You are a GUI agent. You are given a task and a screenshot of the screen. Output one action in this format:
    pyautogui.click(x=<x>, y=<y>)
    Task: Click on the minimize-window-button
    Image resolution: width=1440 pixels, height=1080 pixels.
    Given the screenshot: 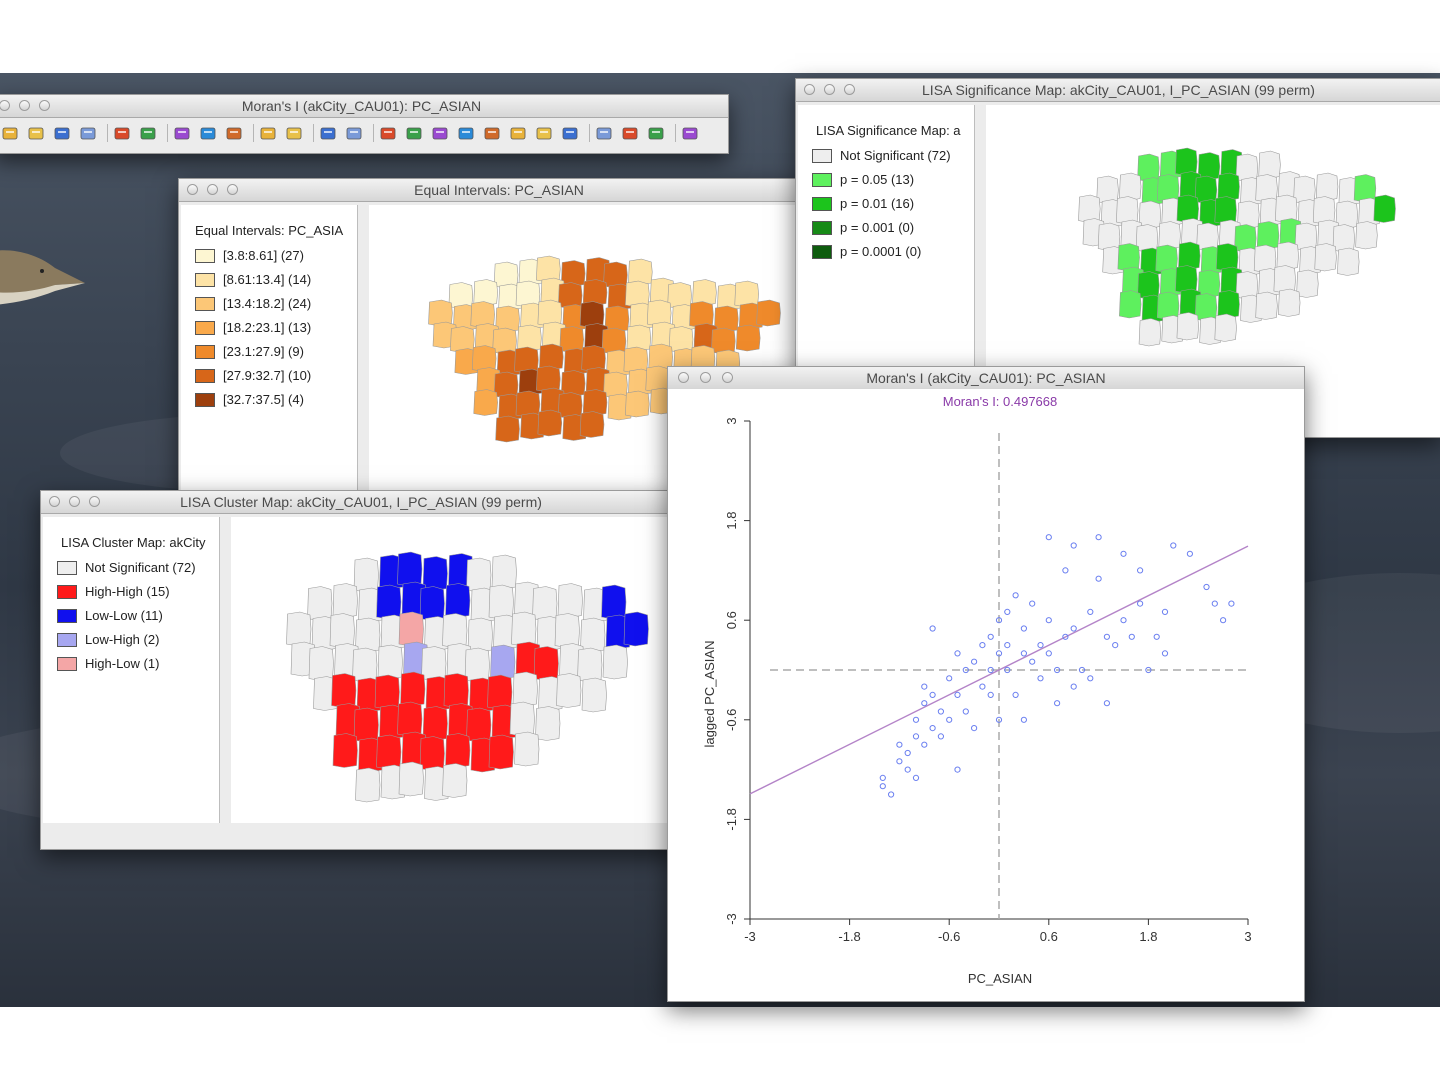 What is the action you would take?
    pyautogui.click(x=705, y=377)
    